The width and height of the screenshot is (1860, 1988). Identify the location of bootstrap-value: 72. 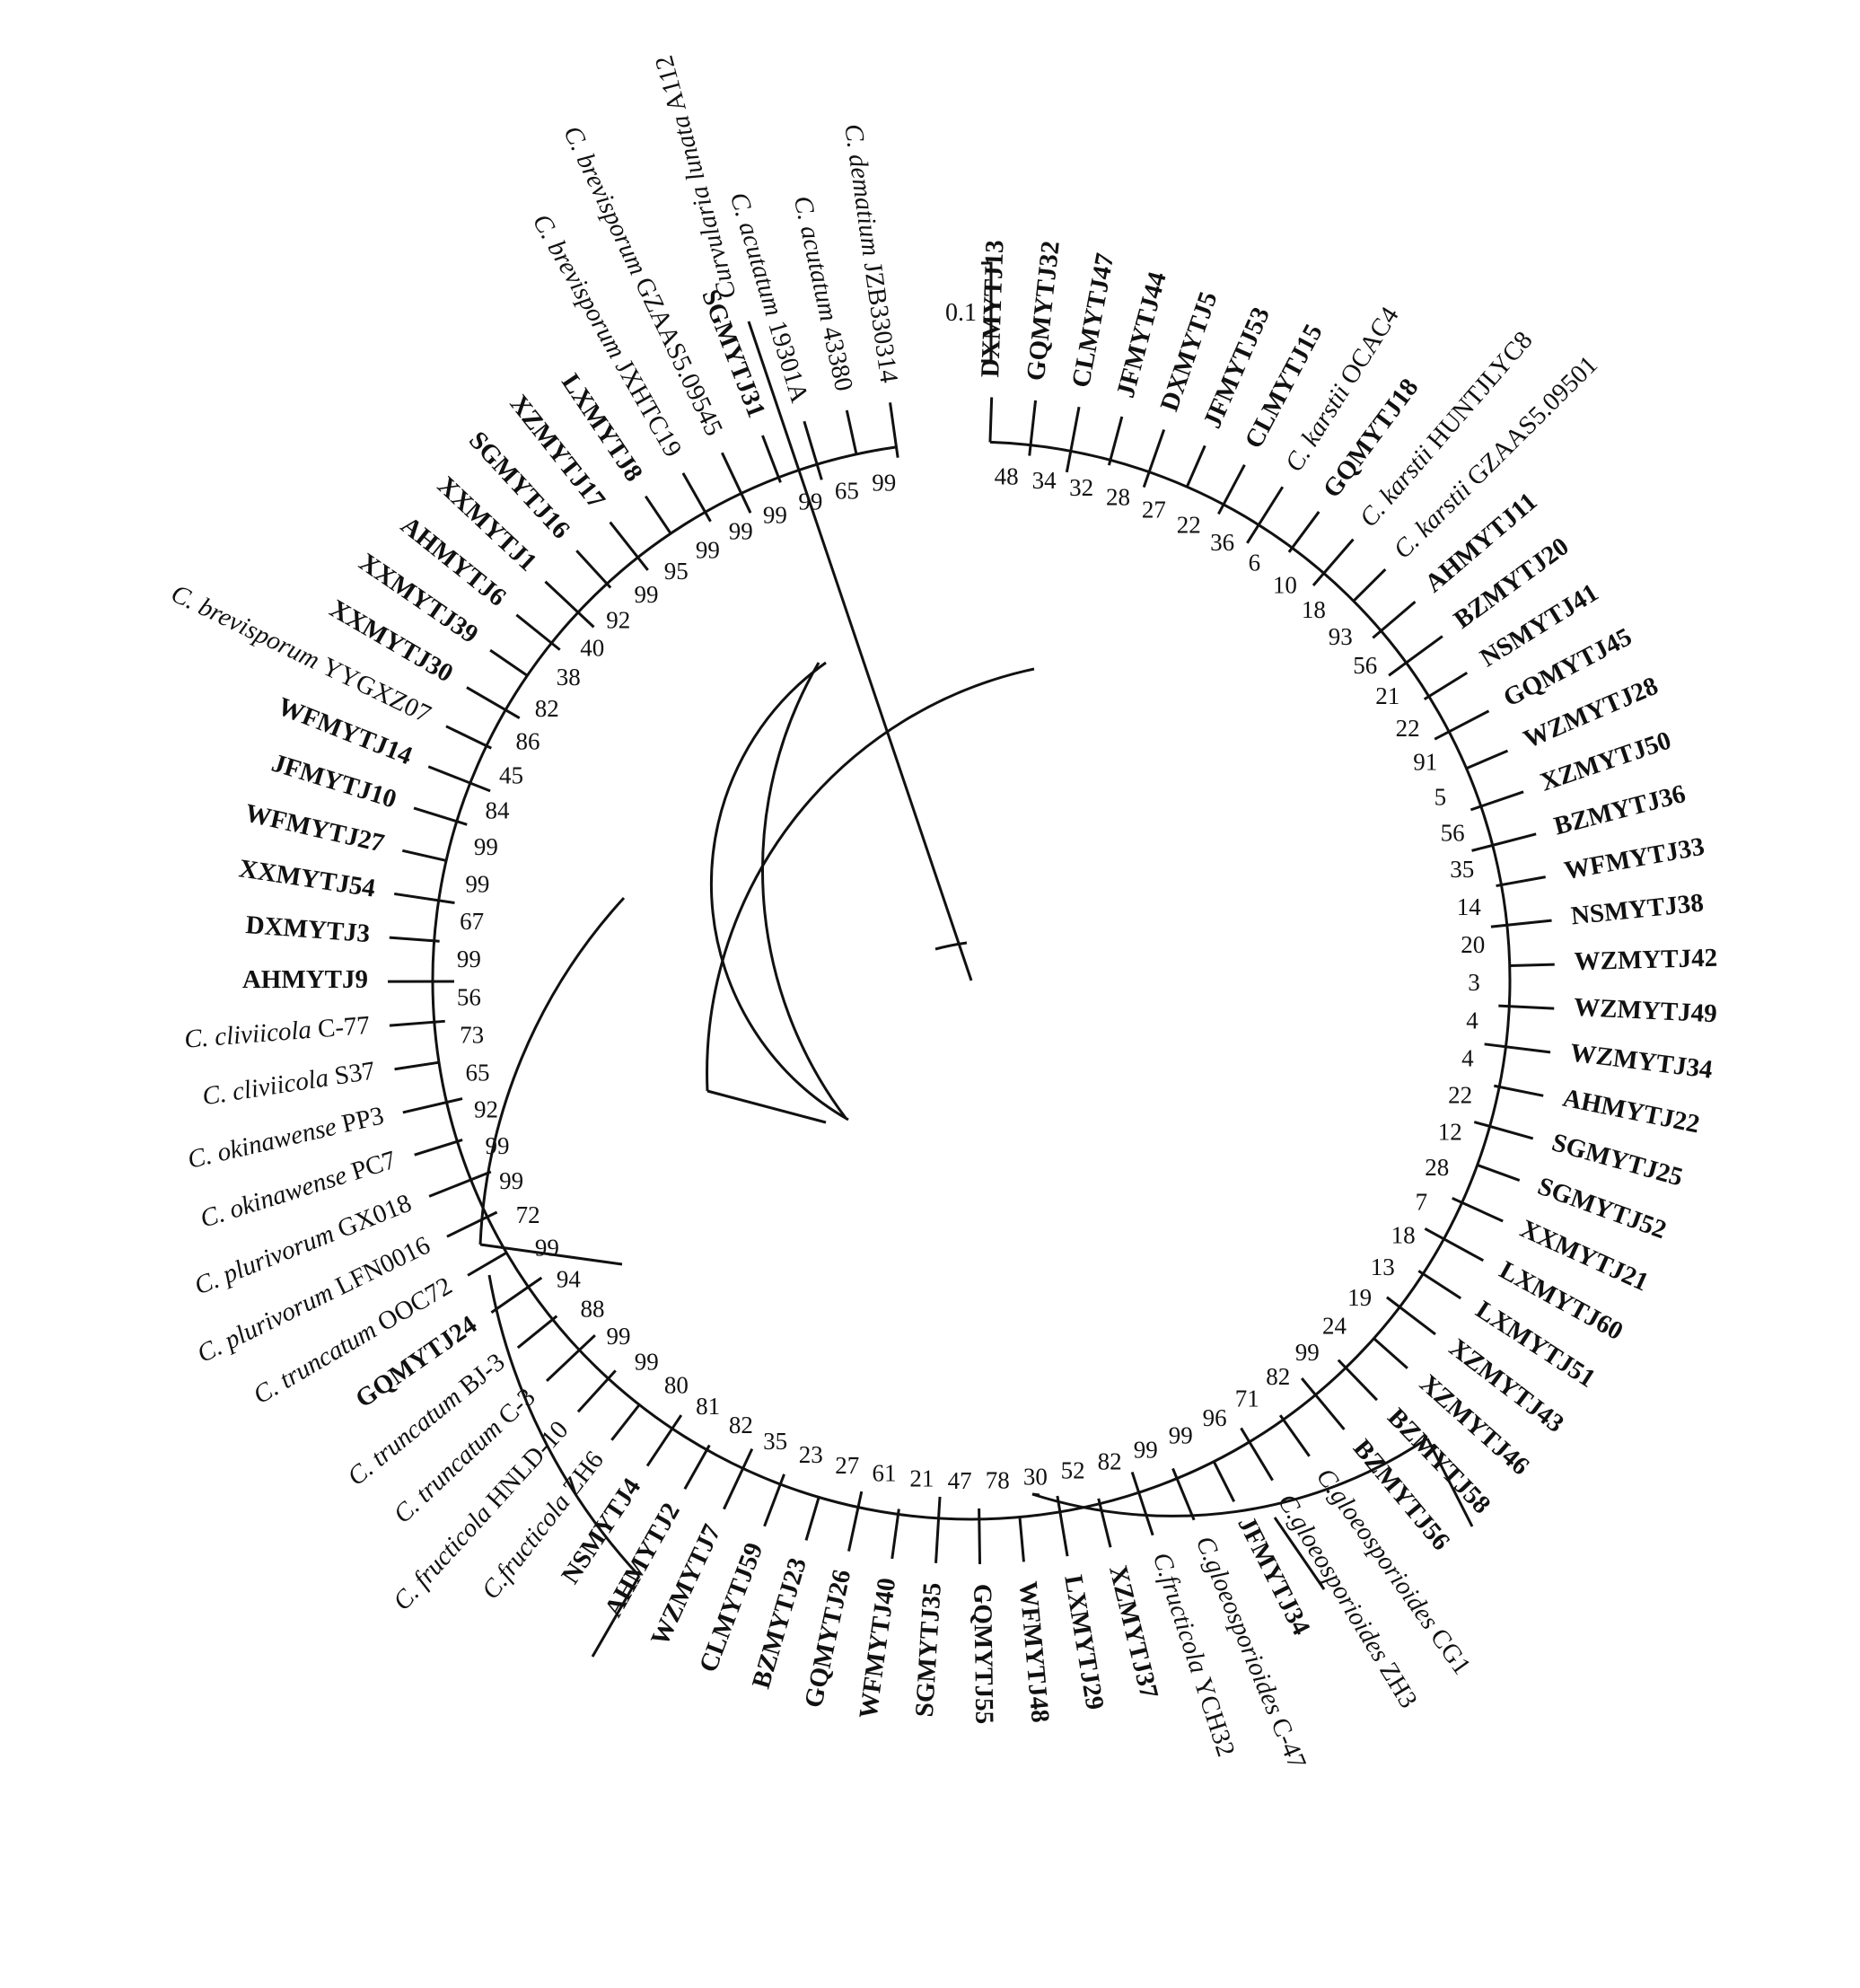
(528, 1214).